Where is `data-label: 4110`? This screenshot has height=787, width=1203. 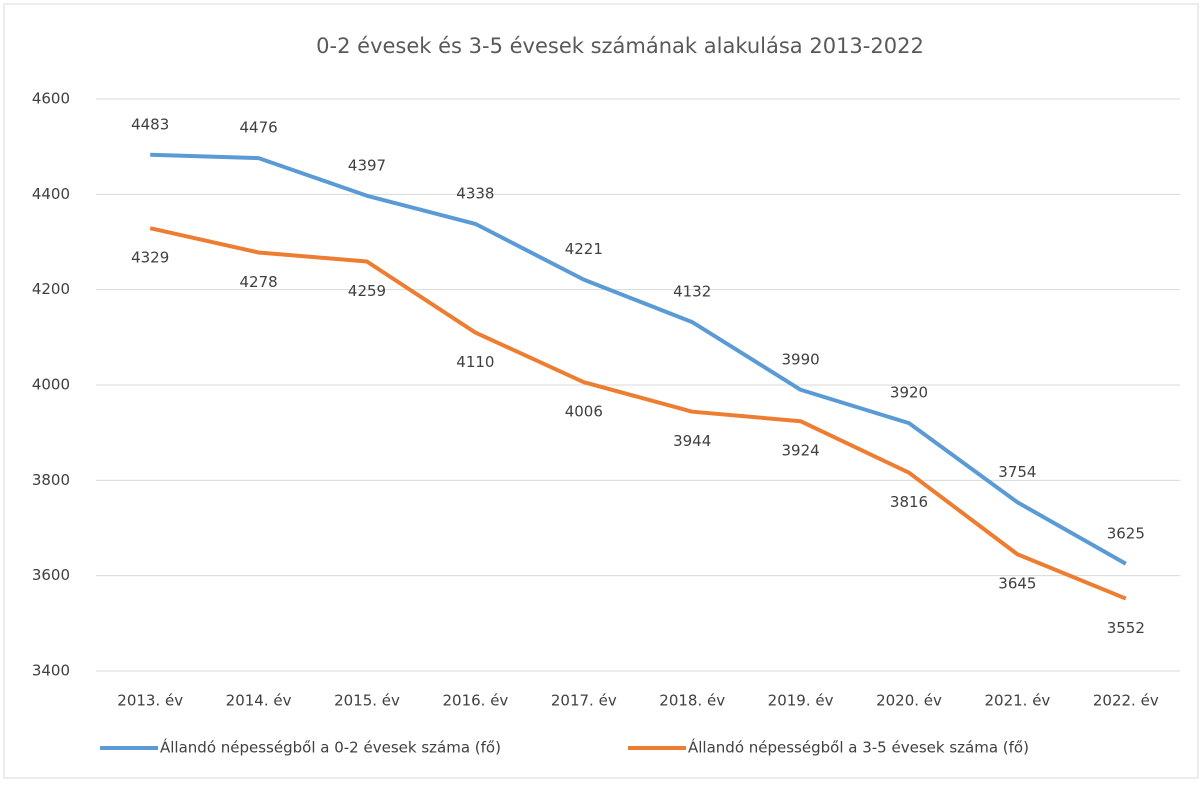 data-label: 4110 is located at coordinates (475, 362).